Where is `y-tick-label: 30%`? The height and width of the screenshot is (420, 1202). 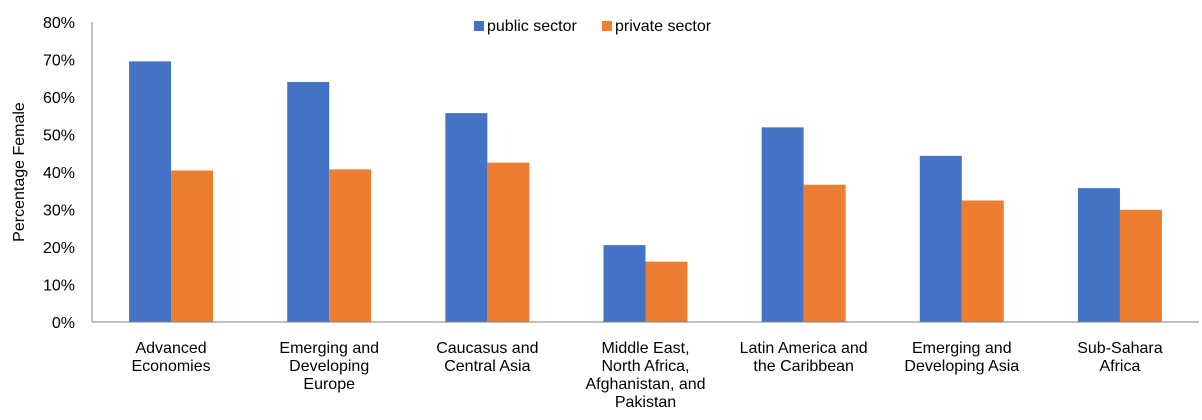 y-tick-label: 30% is located at coordinates (59, 211).